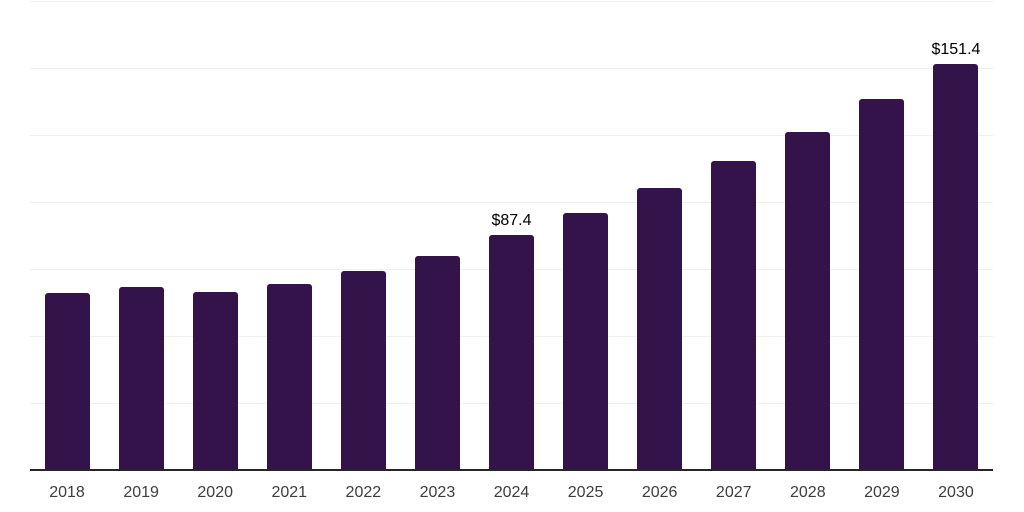 This screenshot has height=512, width=1024. What do you see at coordinates (289, 376) in the screenshot?
I see `bar-2021` at bounding box center [289, 376].